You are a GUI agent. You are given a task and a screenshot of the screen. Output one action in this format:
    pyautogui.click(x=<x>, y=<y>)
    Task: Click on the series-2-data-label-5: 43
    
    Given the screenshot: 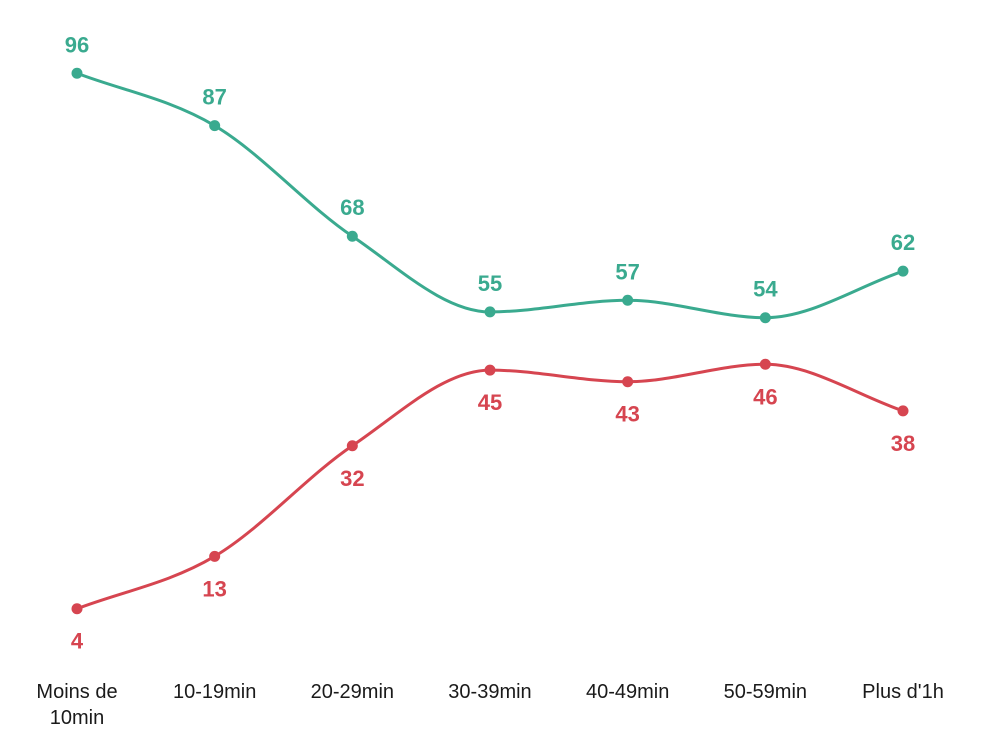 What is the action you would take?
    pyautogui.click(x=627, y=414)
    